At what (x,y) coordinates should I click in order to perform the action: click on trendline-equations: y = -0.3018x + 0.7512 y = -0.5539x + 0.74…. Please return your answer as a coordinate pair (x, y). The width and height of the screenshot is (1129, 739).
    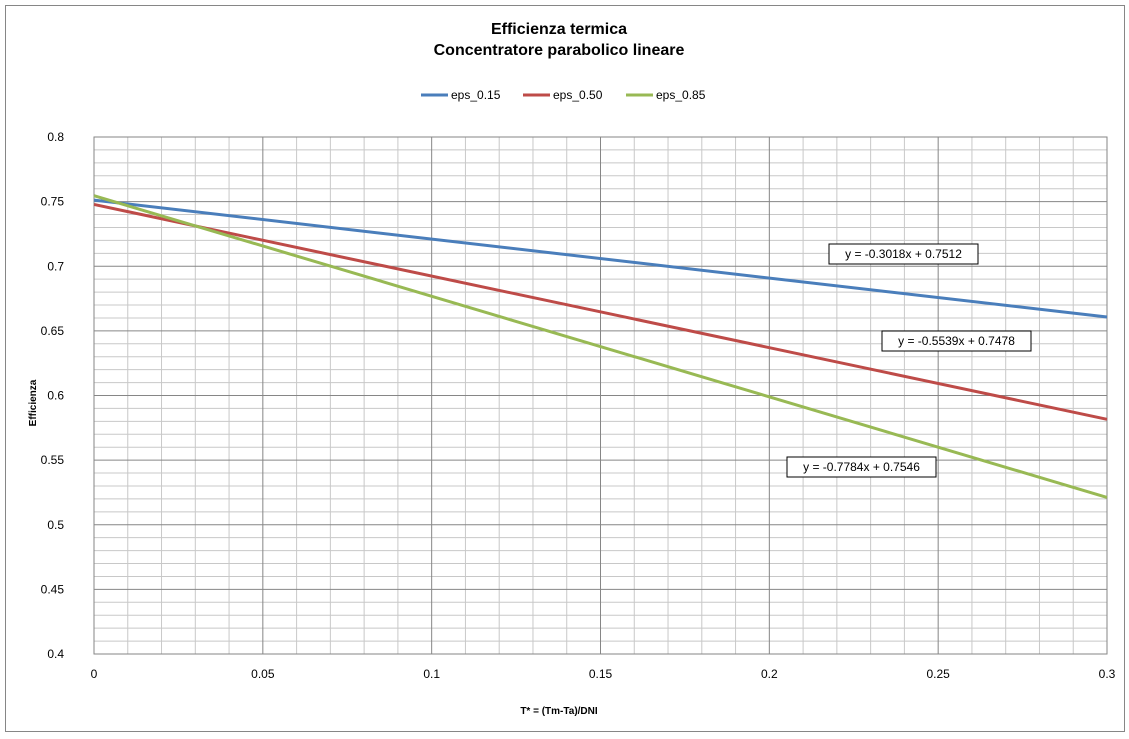
    Looking at the image, I should click on (909, 360).